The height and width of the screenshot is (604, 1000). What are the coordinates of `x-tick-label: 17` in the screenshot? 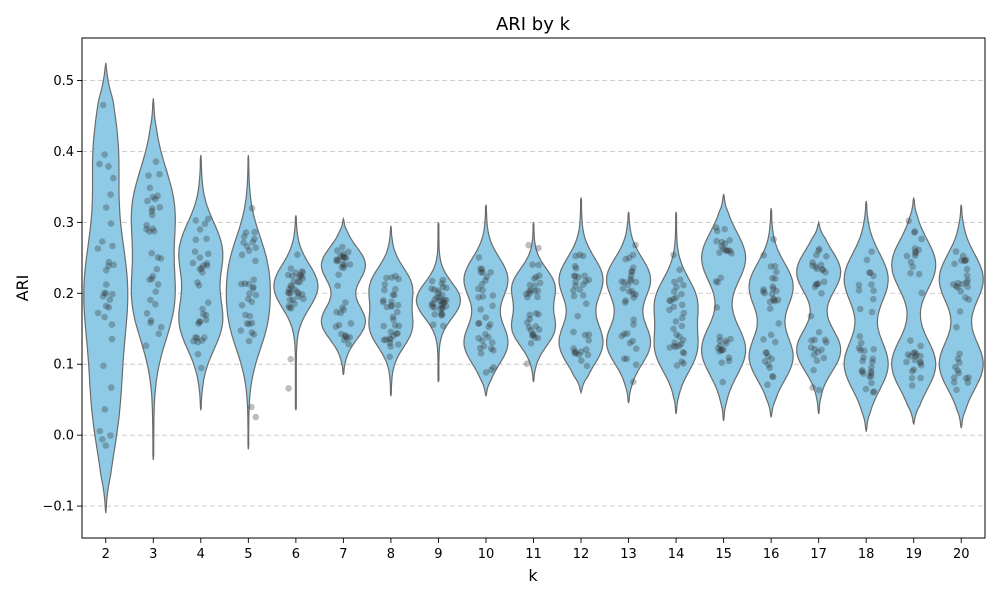 It's located at (818, 554).